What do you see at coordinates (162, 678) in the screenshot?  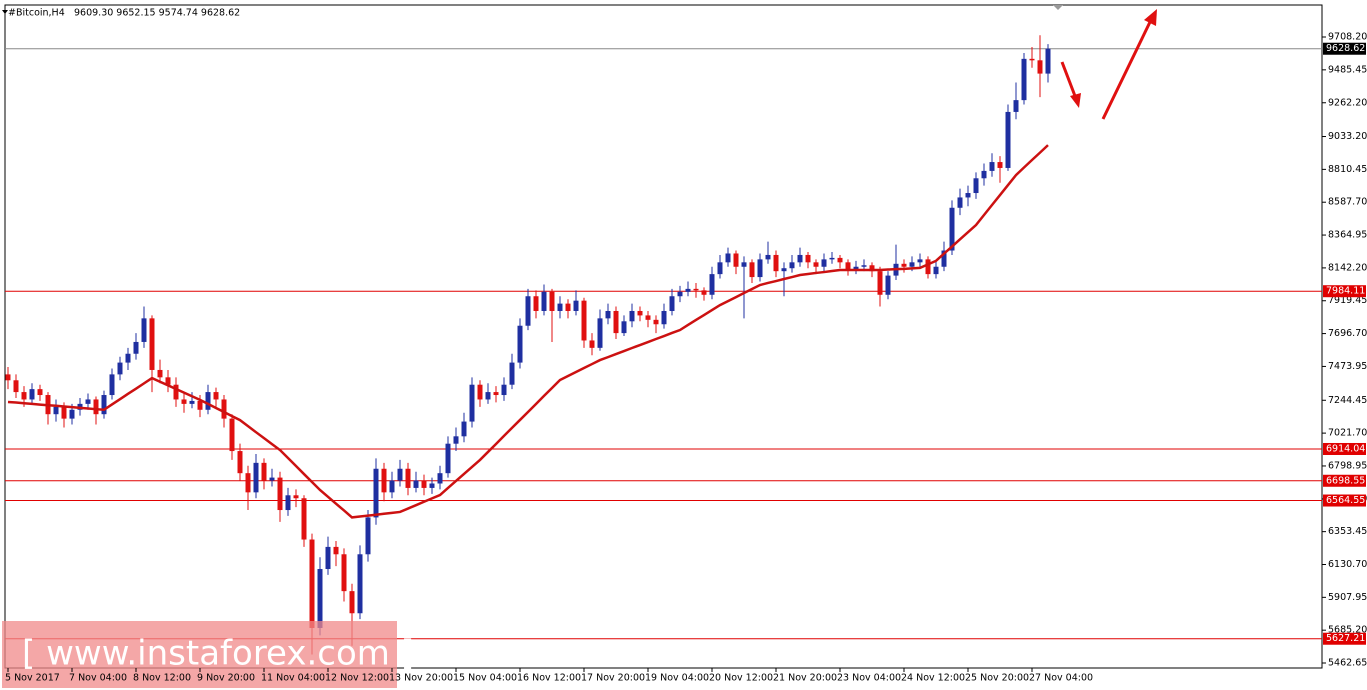 I see `x-tick-label: 8 Nov 12:00` at bounding box center [162, 678].